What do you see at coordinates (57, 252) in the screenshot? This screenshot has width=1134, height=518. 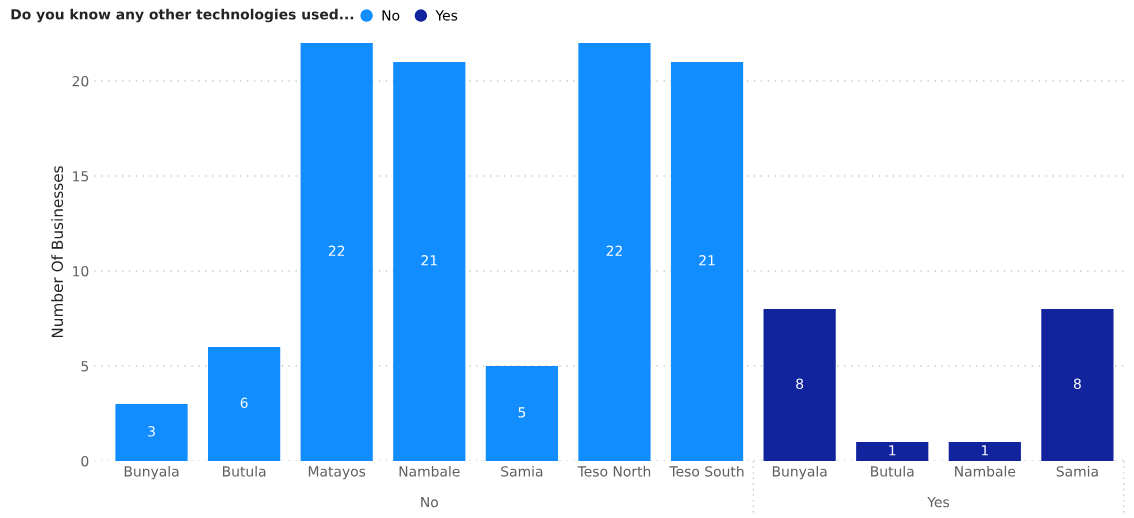 I see `y-axis-title: Number Of Businesses` at bounding box center [57, 252].